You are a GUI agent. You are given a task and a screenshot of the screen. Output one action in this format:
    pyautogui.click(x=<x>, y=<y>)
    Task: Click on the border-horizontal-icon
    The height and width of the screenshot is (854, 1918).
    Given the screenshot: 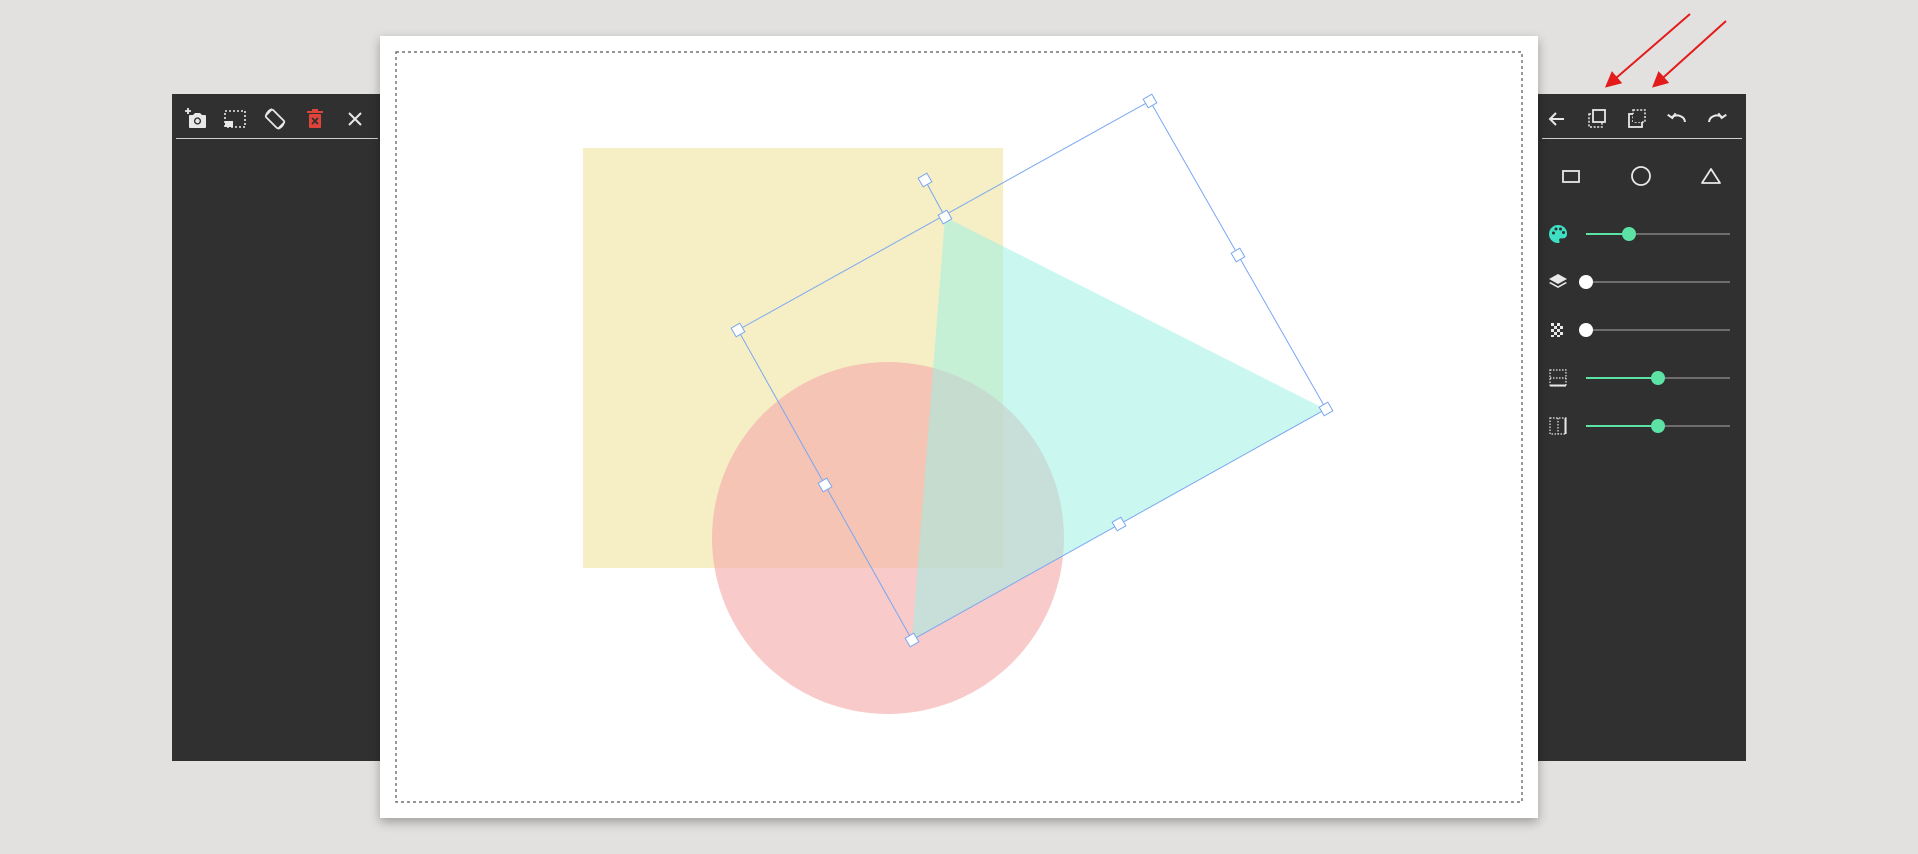 What is the action you would take?
    pyautogui.click(x=1558, y=378)
    